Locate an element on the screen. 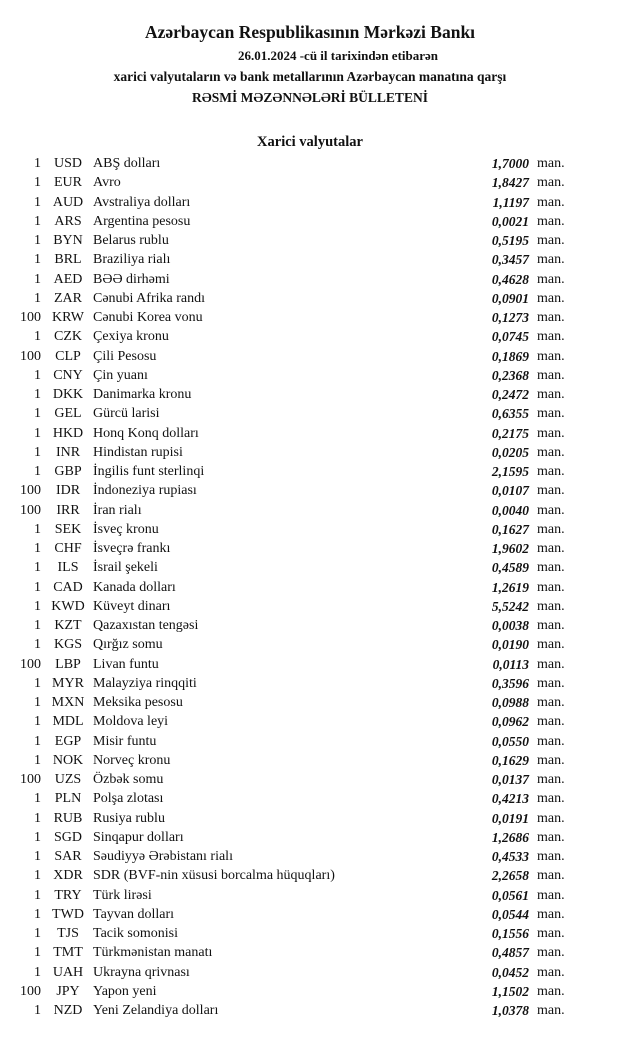  exchange-rate: 0,0745 is located at coordinates (510, 337).